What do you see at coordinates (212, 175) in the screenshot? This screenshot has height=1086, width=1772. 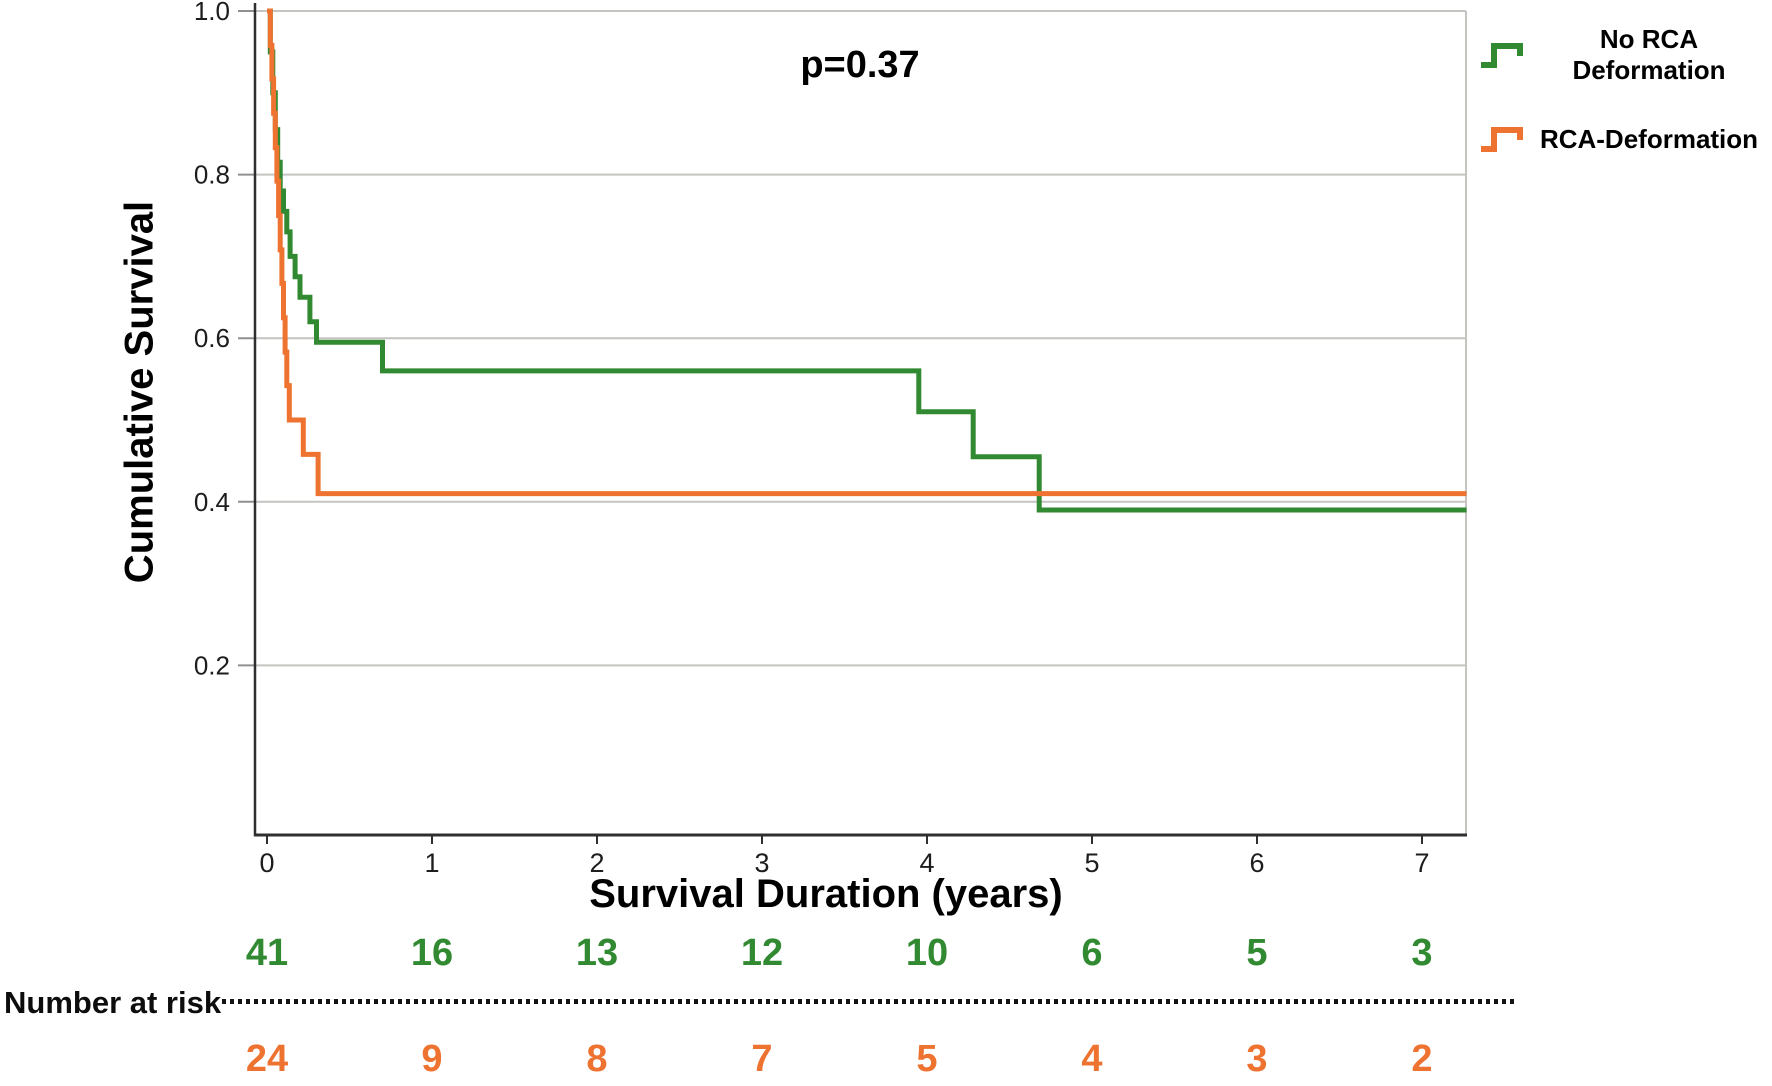 I see `y-tick-label: 0.8` at bounding box center [212, 175].